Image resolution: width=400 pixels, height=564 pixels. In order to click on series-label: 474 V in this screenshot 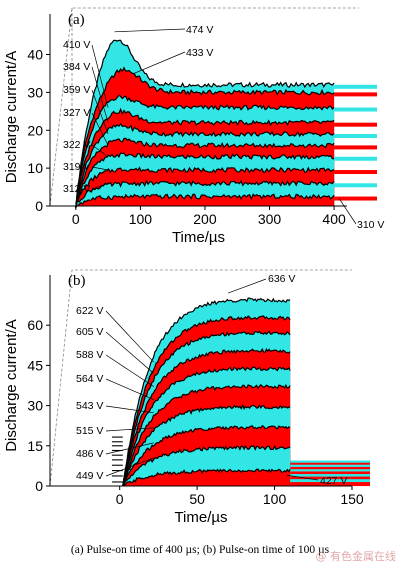, I will do `click(199, 30)`.